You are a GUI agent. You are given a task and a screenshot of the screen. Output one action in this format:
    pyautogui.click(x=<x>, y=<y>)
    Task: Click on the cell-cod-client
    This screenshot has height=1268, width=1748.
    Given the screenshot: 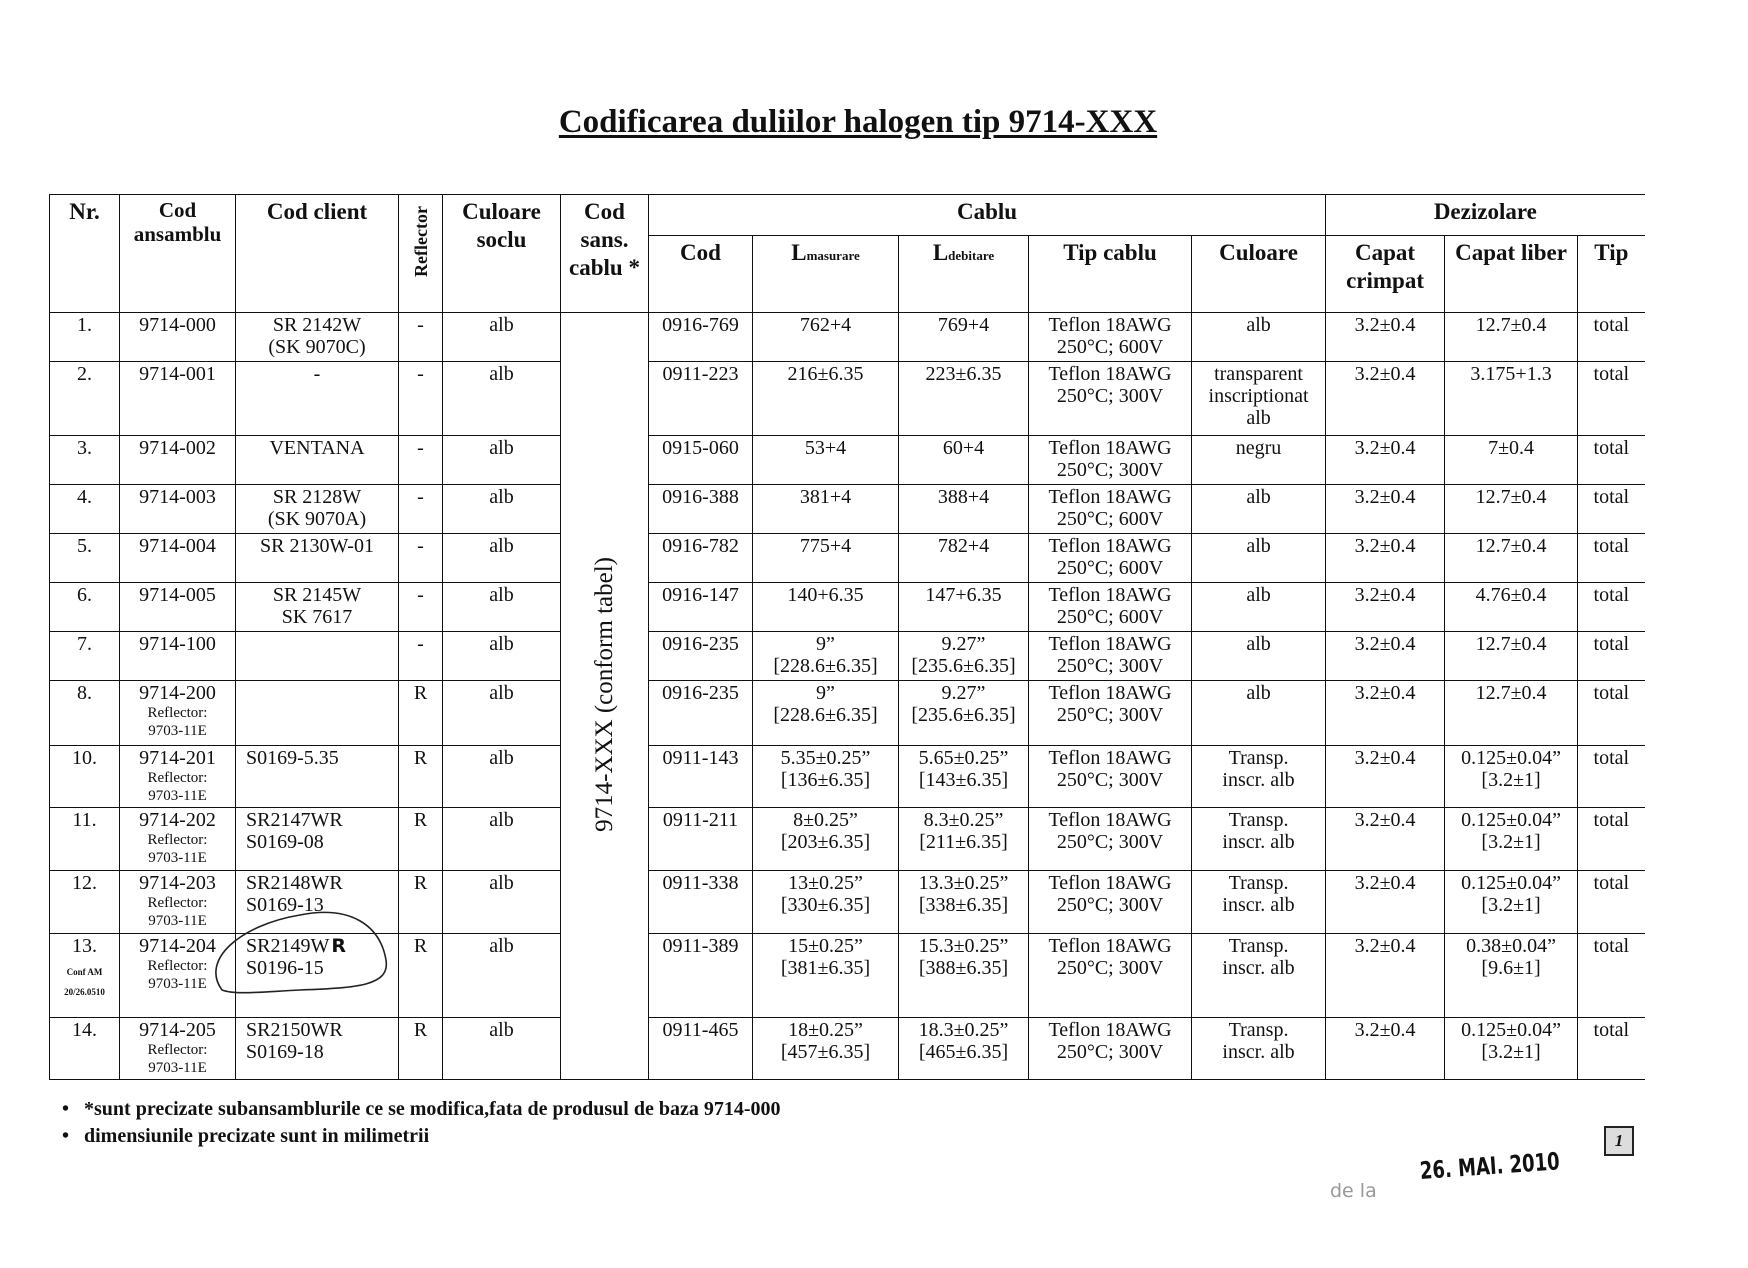 What is the action you would take?
    pyautogui.click(x=317, y=713)
    